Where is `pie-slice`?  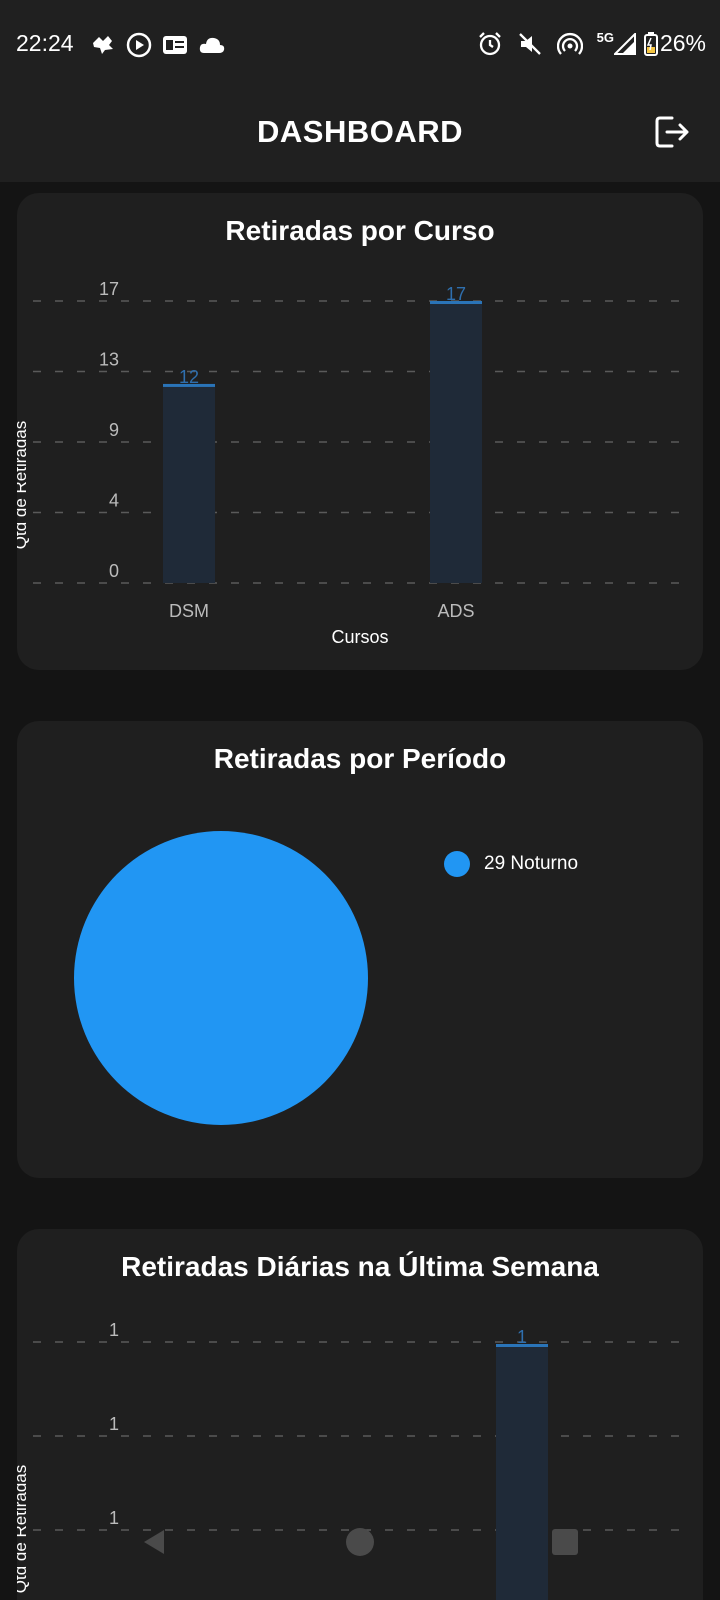
pie-slice is located at coordinates (221, 978).